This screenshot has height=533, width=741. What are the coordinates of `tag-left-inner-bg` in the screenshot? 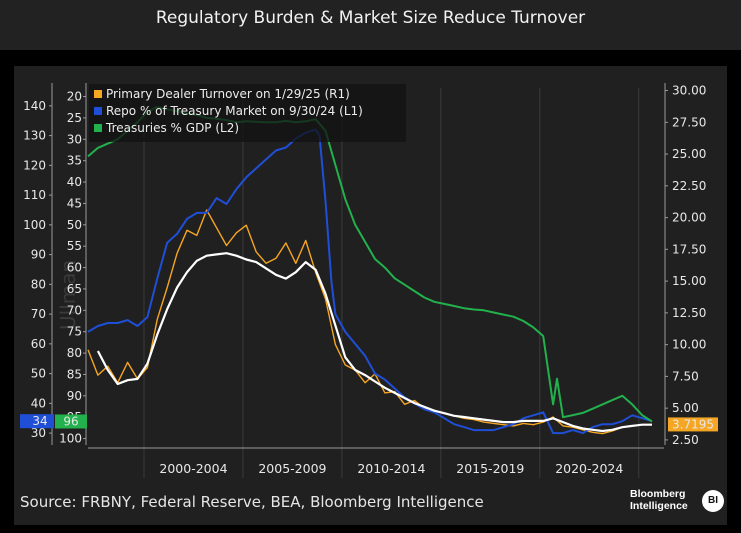 It's located at (71, 421).